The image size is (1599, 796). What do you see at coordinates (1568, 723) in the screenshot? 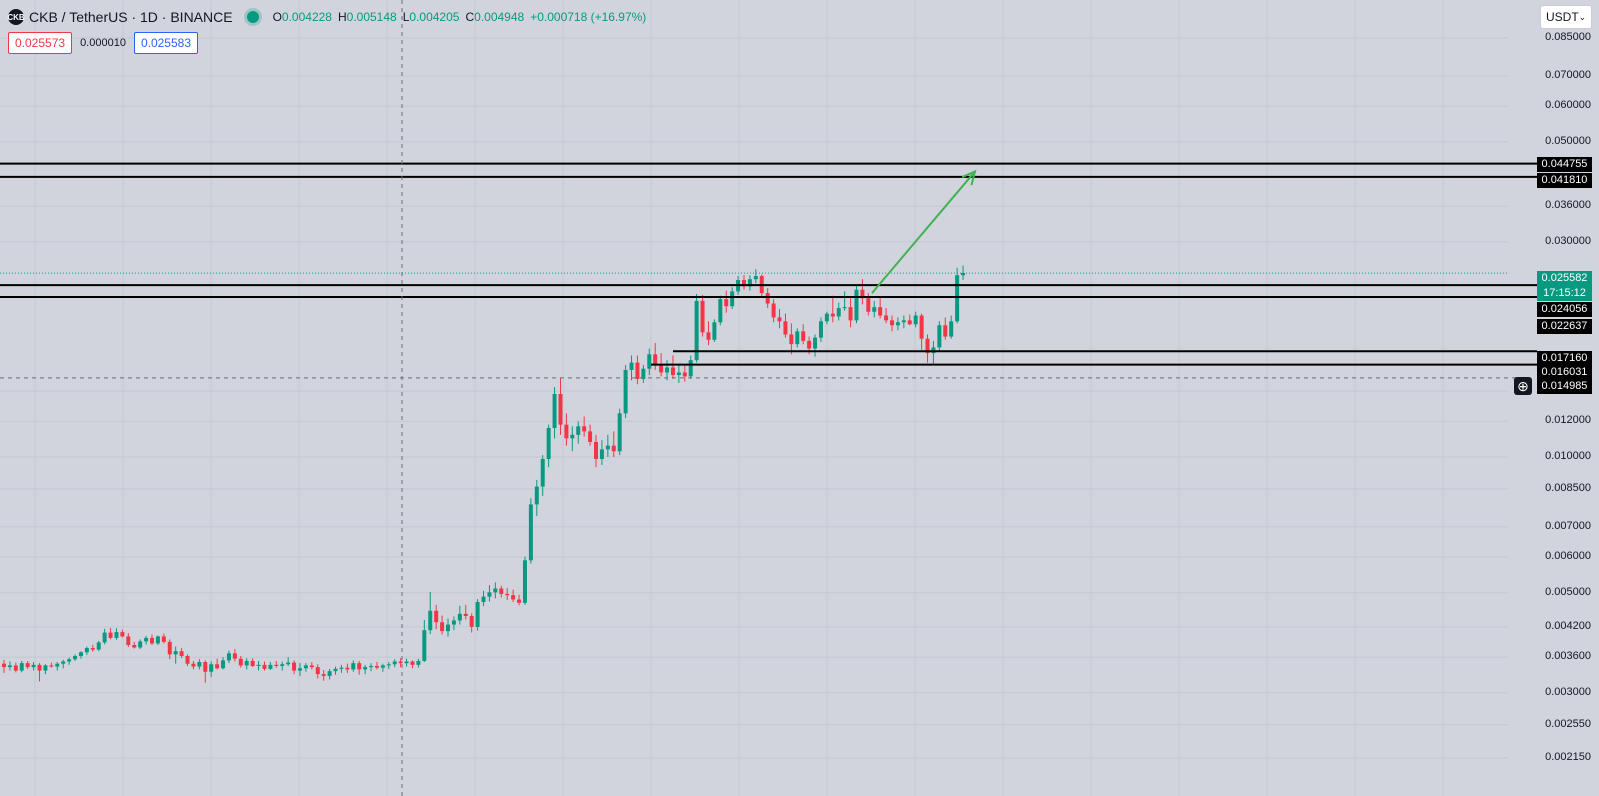
I see `y-tick-label: 0.002550` at bounding box center [1568, 723].